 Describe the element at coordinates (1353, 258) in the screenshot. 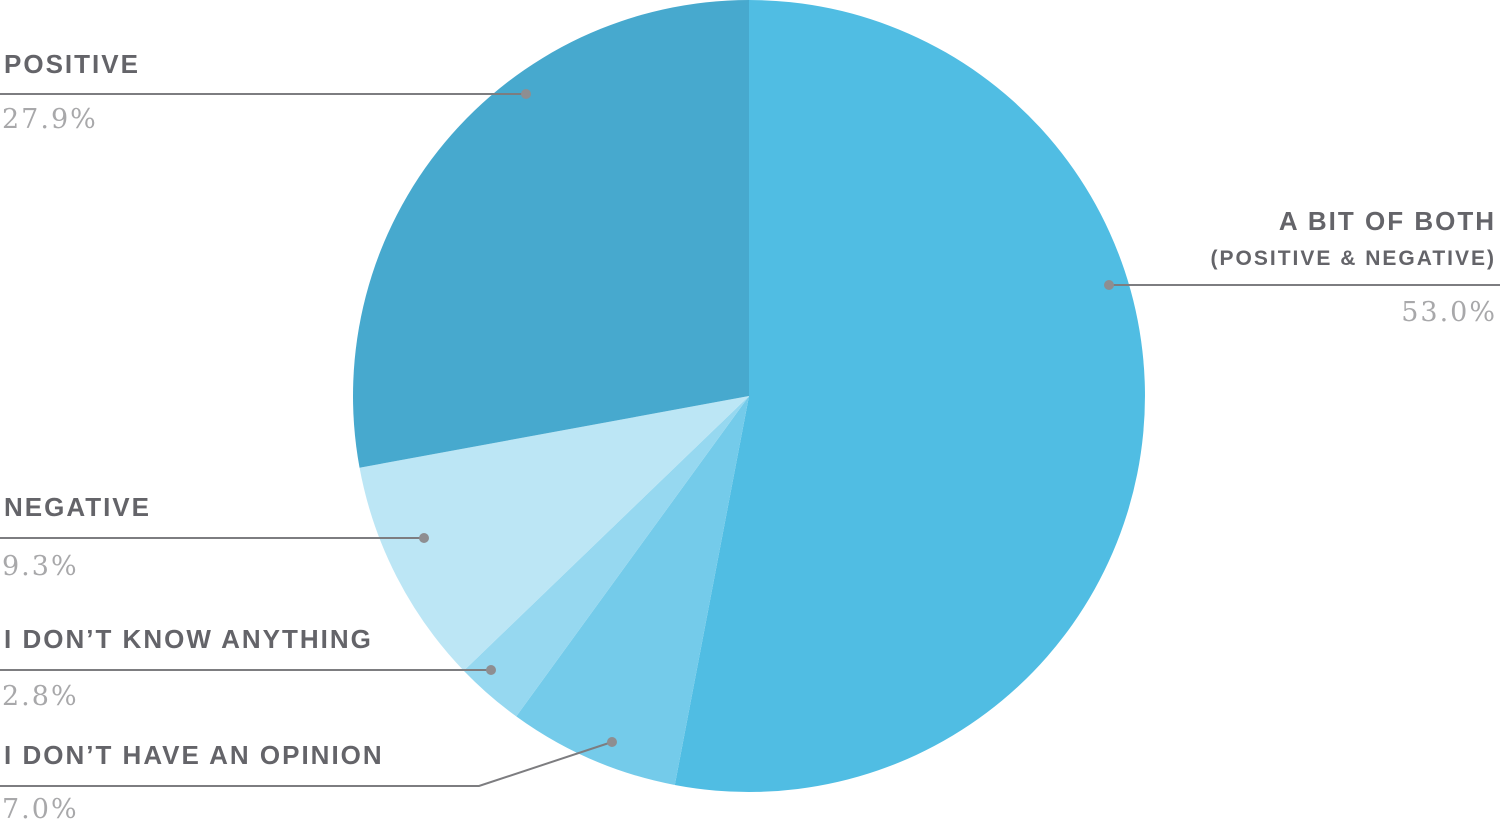

I see `slice-sublabel-a-bit-of-both: (POSITIVE & NEGATIVE)` at that location.